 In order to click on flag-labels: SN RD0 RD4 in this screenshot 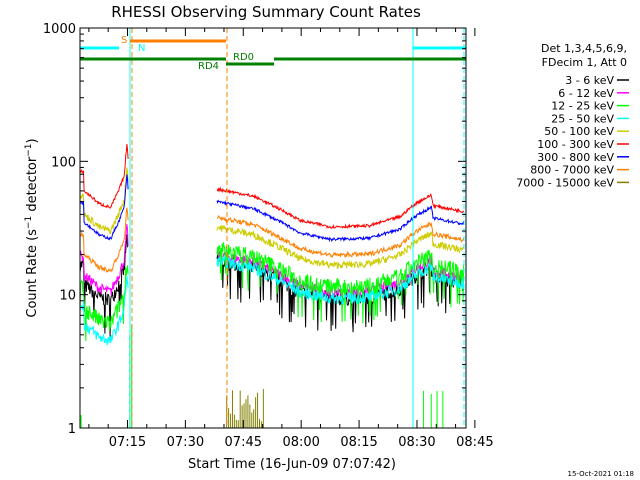, I will do `click(187, 53)`.